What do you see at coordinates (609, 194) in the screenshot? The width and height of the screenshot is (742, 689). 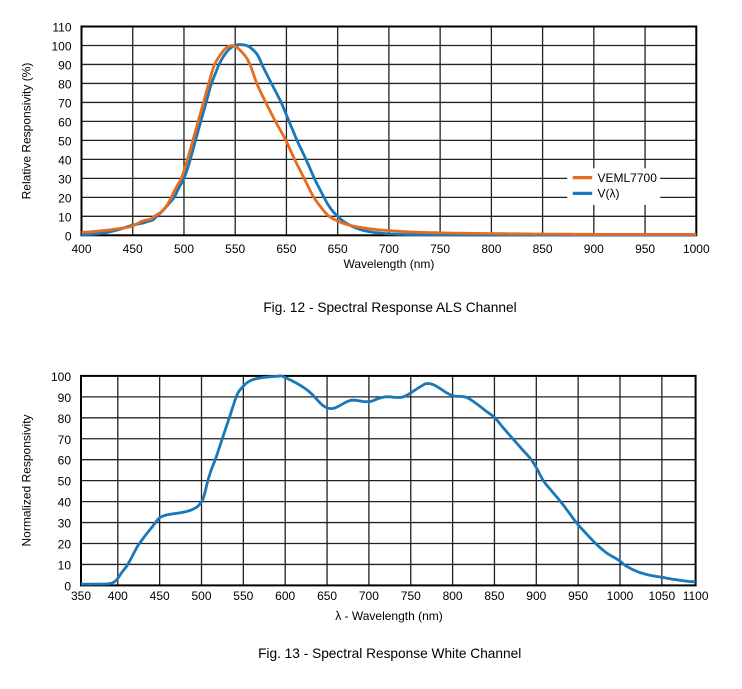 I see `svg-text: V(λ)` at bounding box center [609, 194].